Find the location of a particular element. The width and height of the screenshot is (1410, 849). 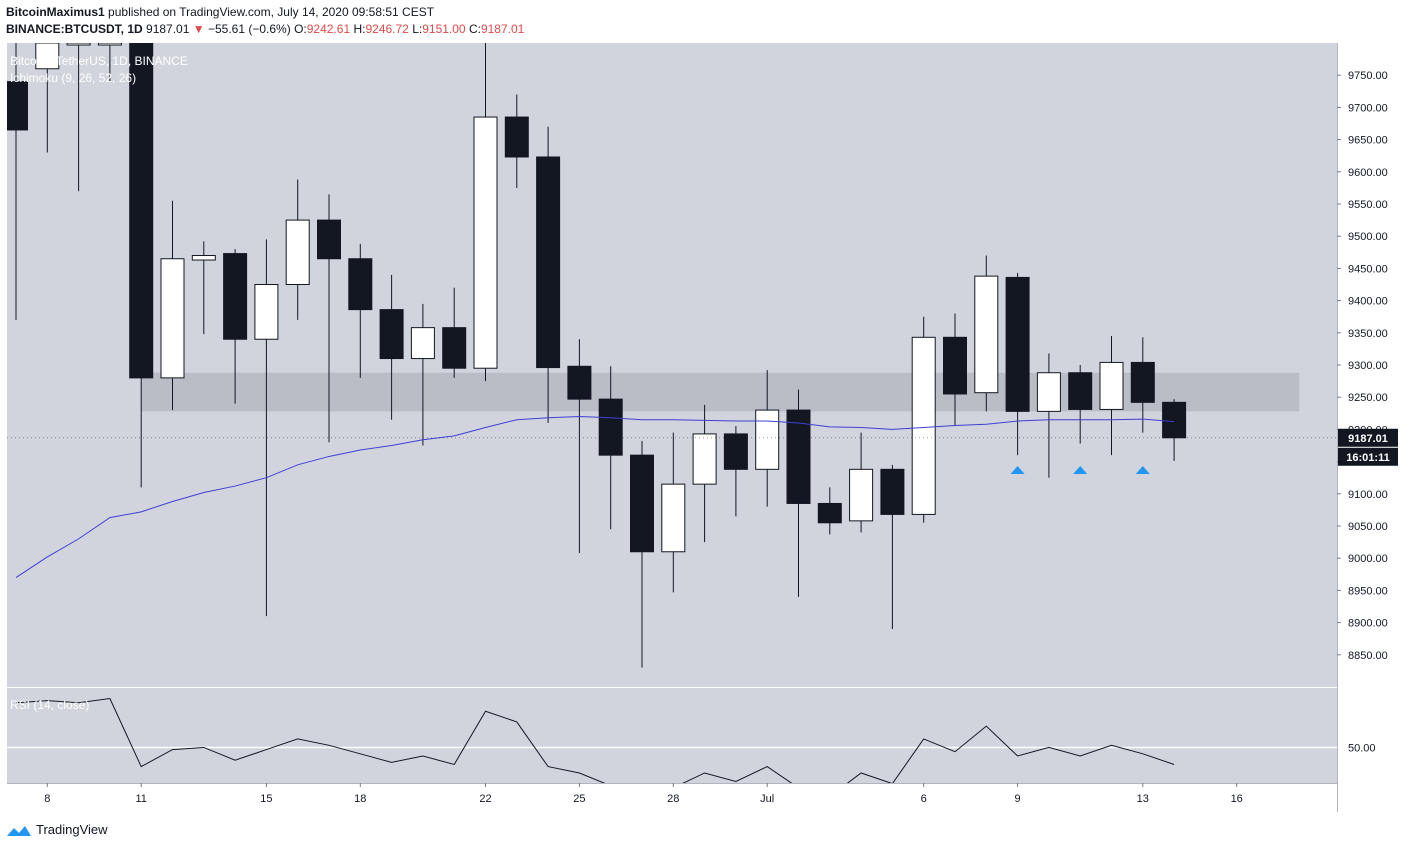

y-tick-label: 9250.00 is located at coordinates (1368, 398).